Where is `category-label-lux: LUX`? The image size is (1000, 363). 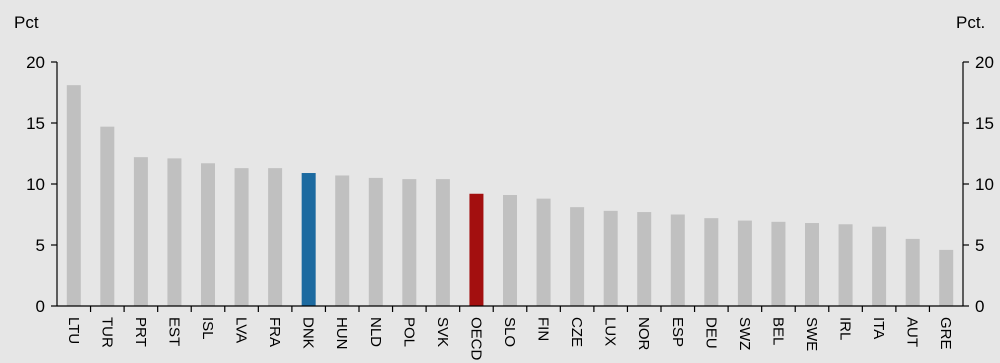 category-label-lux: LUX is located at coordinates (610, 331).